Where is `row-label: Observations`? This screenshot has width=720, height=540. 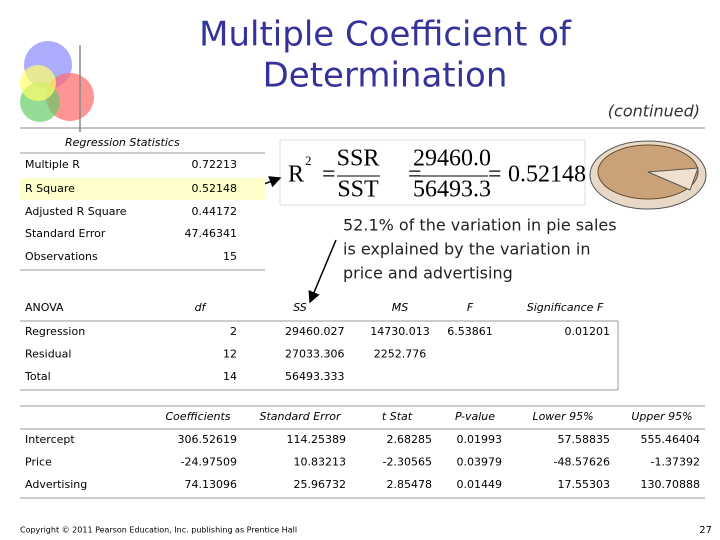
row-label: Observations is located at coordinates (61, 256).